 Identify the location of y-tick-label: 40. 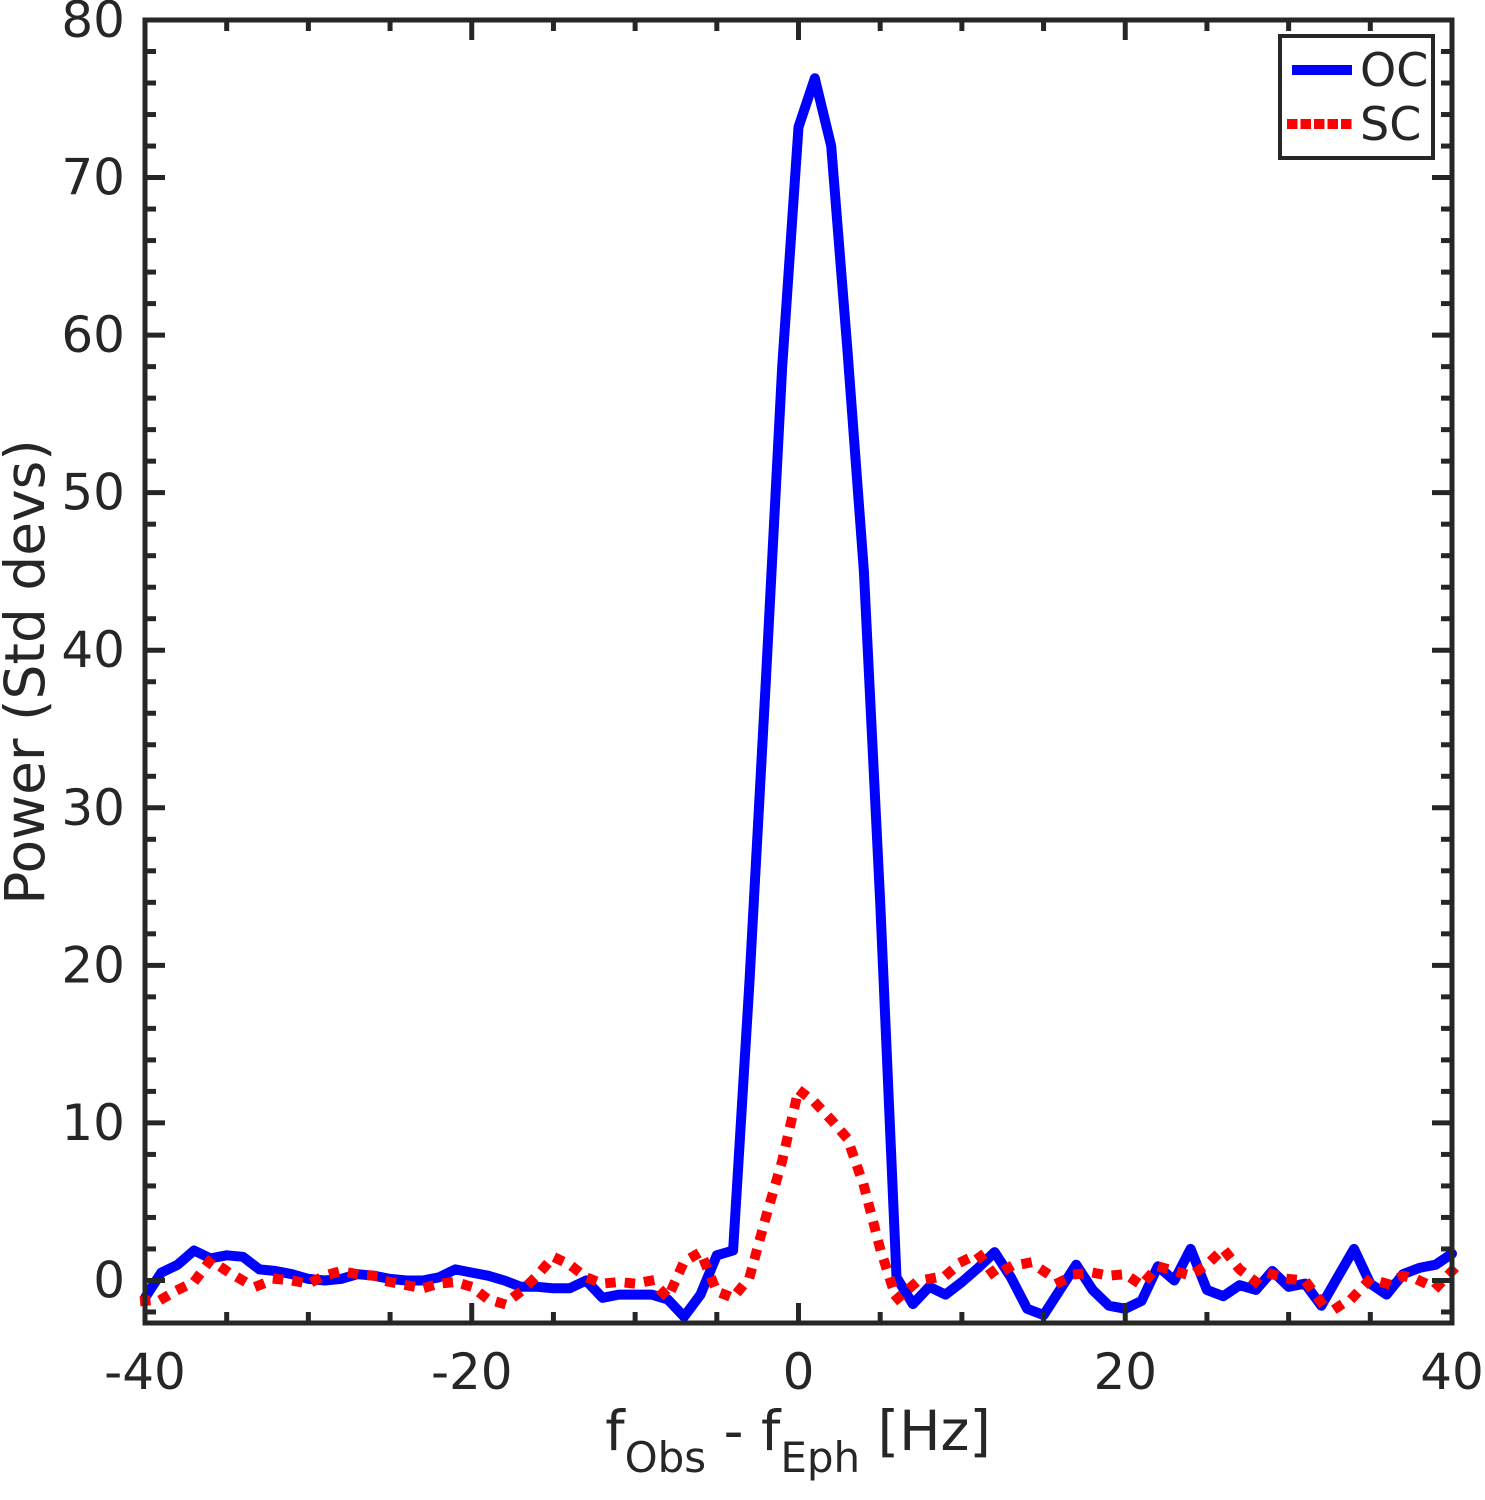
(93, 650).